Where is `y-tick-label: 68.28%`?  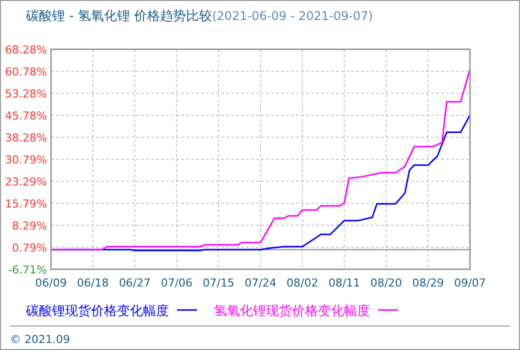 y-tick-label: 68.28% is located at coordinates (26, 49).